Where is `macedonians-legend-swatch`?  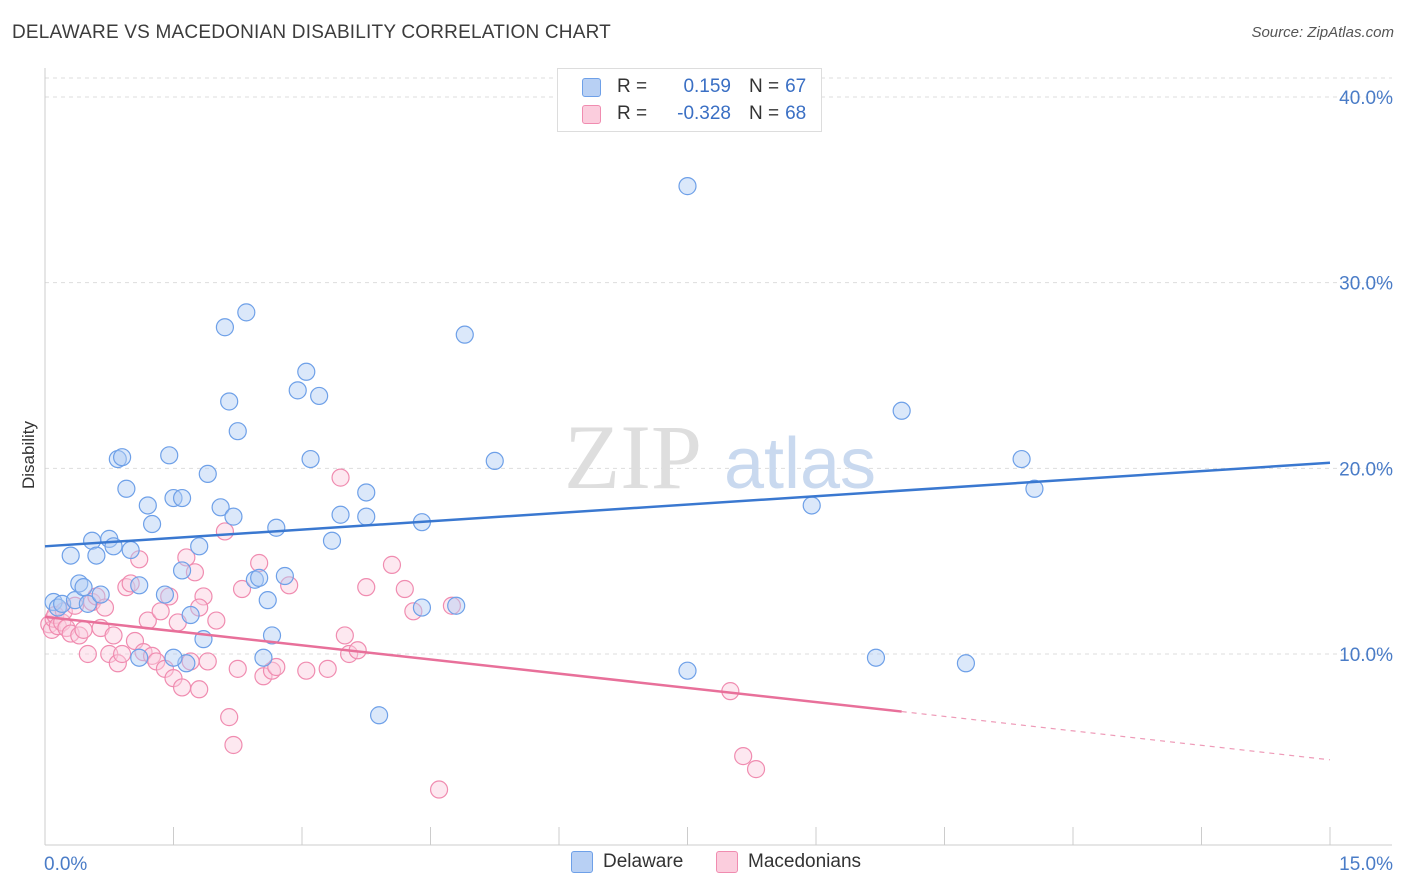 macedonians-legend-swatch is located at coordinates (727, 862).